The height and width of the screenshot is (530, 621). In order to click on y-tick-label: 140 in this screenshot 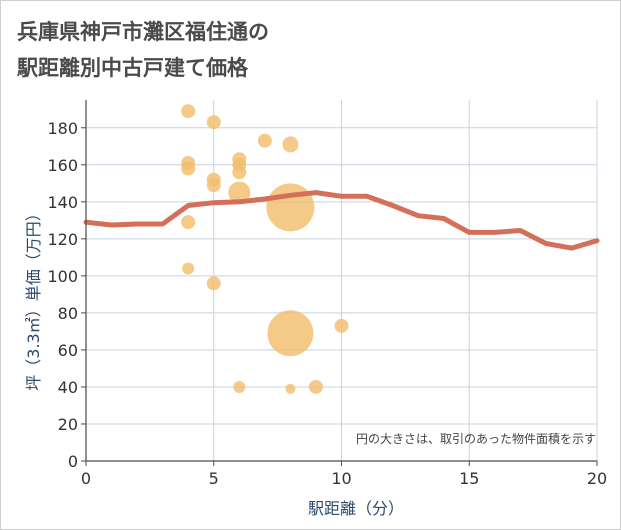, I will do `click(62, 202)`.